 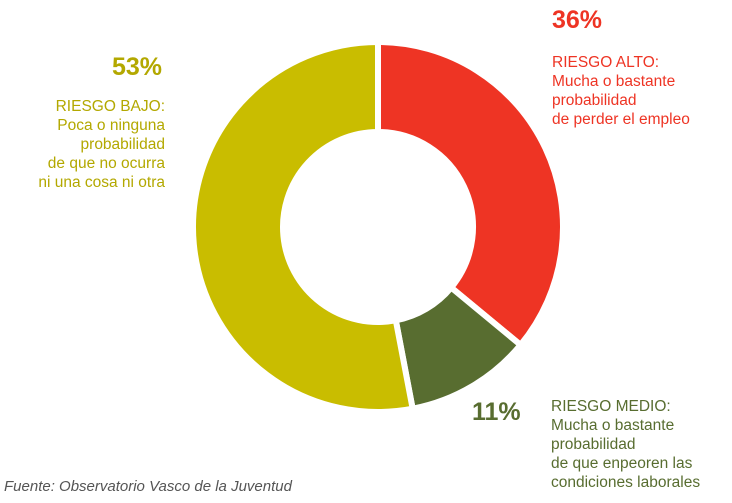 What do you see at coordinates (613, 425) in the screenshot?
I see `slice-label-medio-line: Mucha o bastante` at bounding box center [613, 425].